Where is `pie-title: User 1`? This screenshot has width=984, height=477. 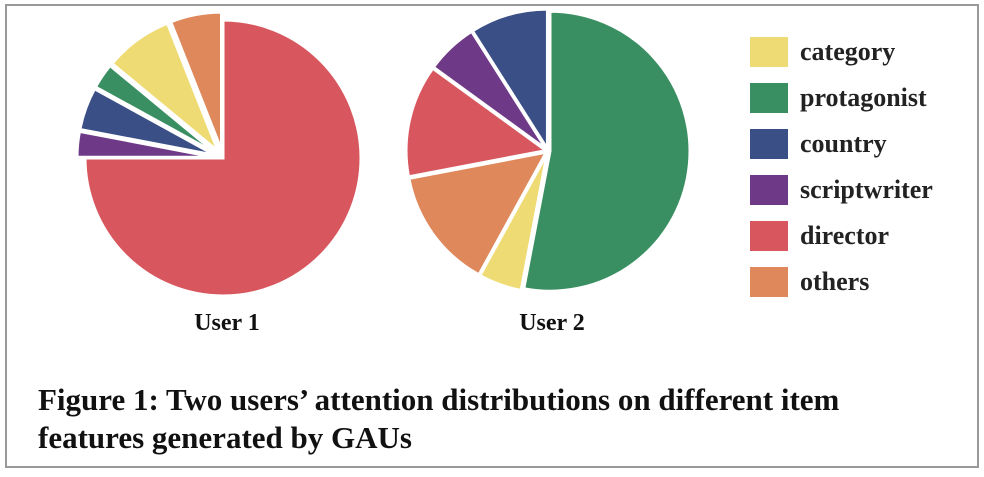
pie-title: User 1 is located at coordinates (227, 323).